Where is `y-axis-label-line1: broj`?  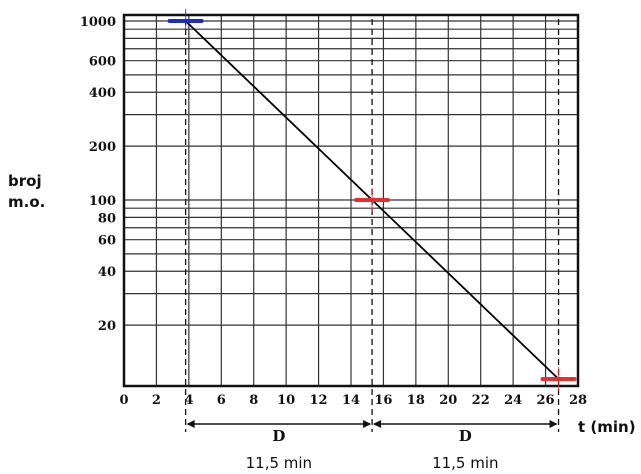 y-axis-label-line1: broj is located at coordinates (25, 181).